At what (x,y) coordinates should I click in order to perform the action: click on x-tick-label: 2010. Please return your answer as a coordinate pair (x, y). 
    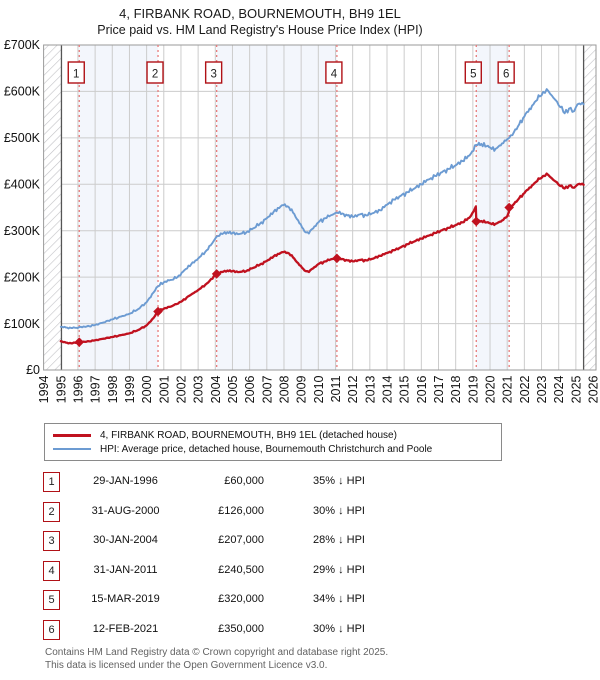
    Looking at the image, I should click on (319, 389).